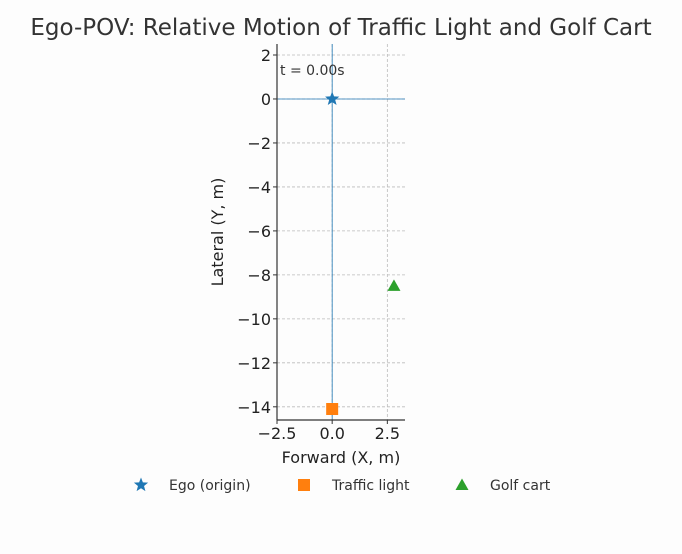 The width and height of the screenshot is (682, 554). What do you see at coordinates (520, 486) in the screenshot?
I see `legend-label: Golf cart` at bounding box center [520, 486].